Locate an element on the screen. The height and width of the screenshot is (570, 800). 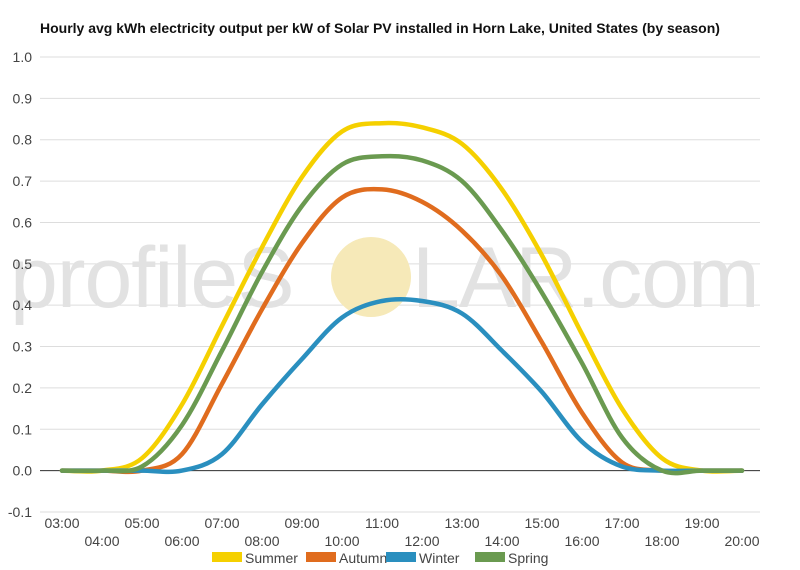
y-axis-ticks: -0.1 0.0 0.1 0.2 0.3 0.4 0.5 0.6 0.7 0.8 0.9 1.0 is located at coordinates (20, 284).